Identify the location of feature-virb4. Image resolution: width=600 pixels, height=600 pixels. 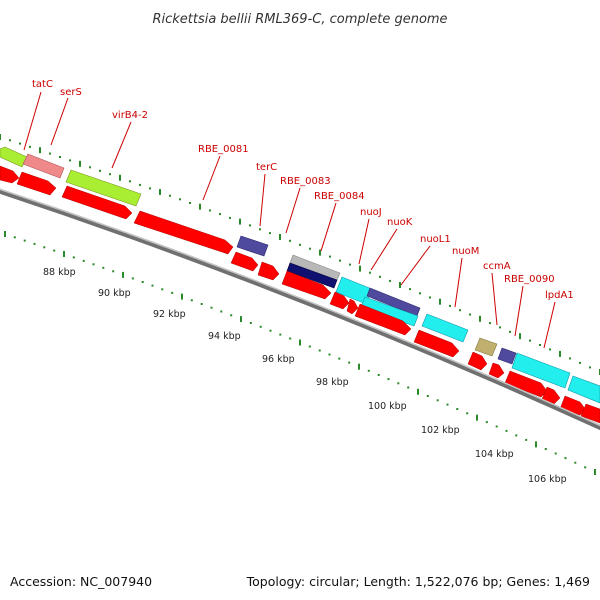
(103, 188).